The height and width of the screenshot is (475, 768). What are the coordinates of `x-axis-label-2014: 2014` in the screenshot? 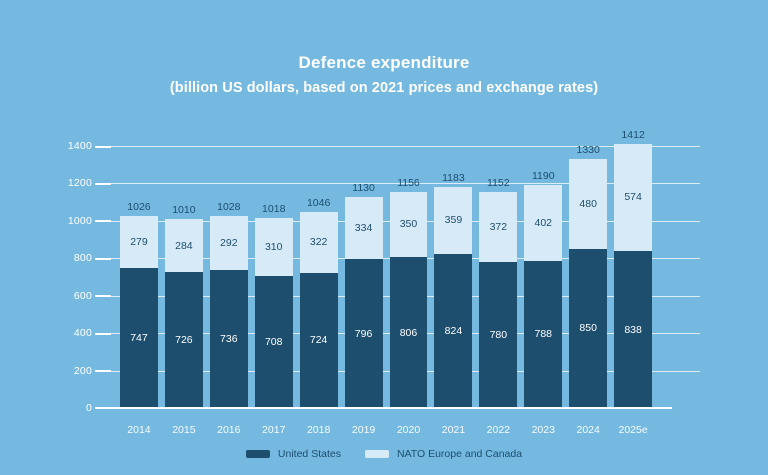 It's located at (139, 430).